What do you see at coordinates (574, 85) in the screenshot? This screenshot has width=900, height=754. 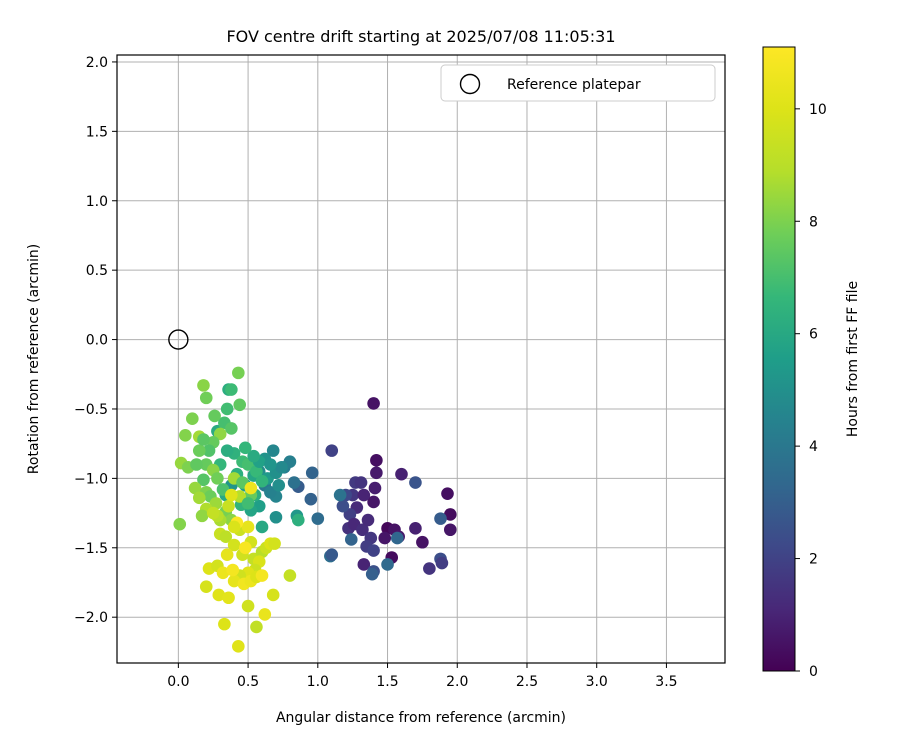 I see `legend-entry-reference: Reference platepar` at bounding box center [574, 85].